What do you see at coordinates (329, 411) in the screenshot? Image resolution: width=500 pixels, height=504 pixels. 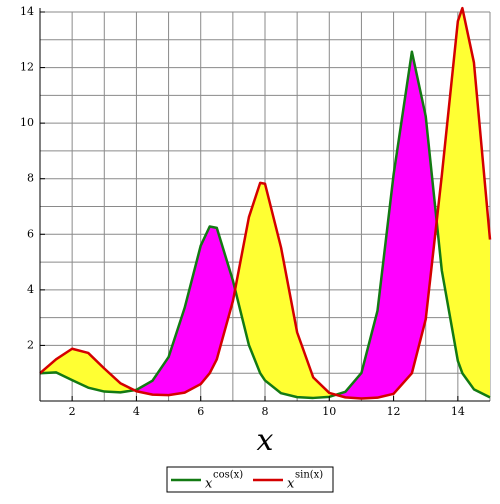 I see `x-tick-label: 10` at bounding box center [329, 411].